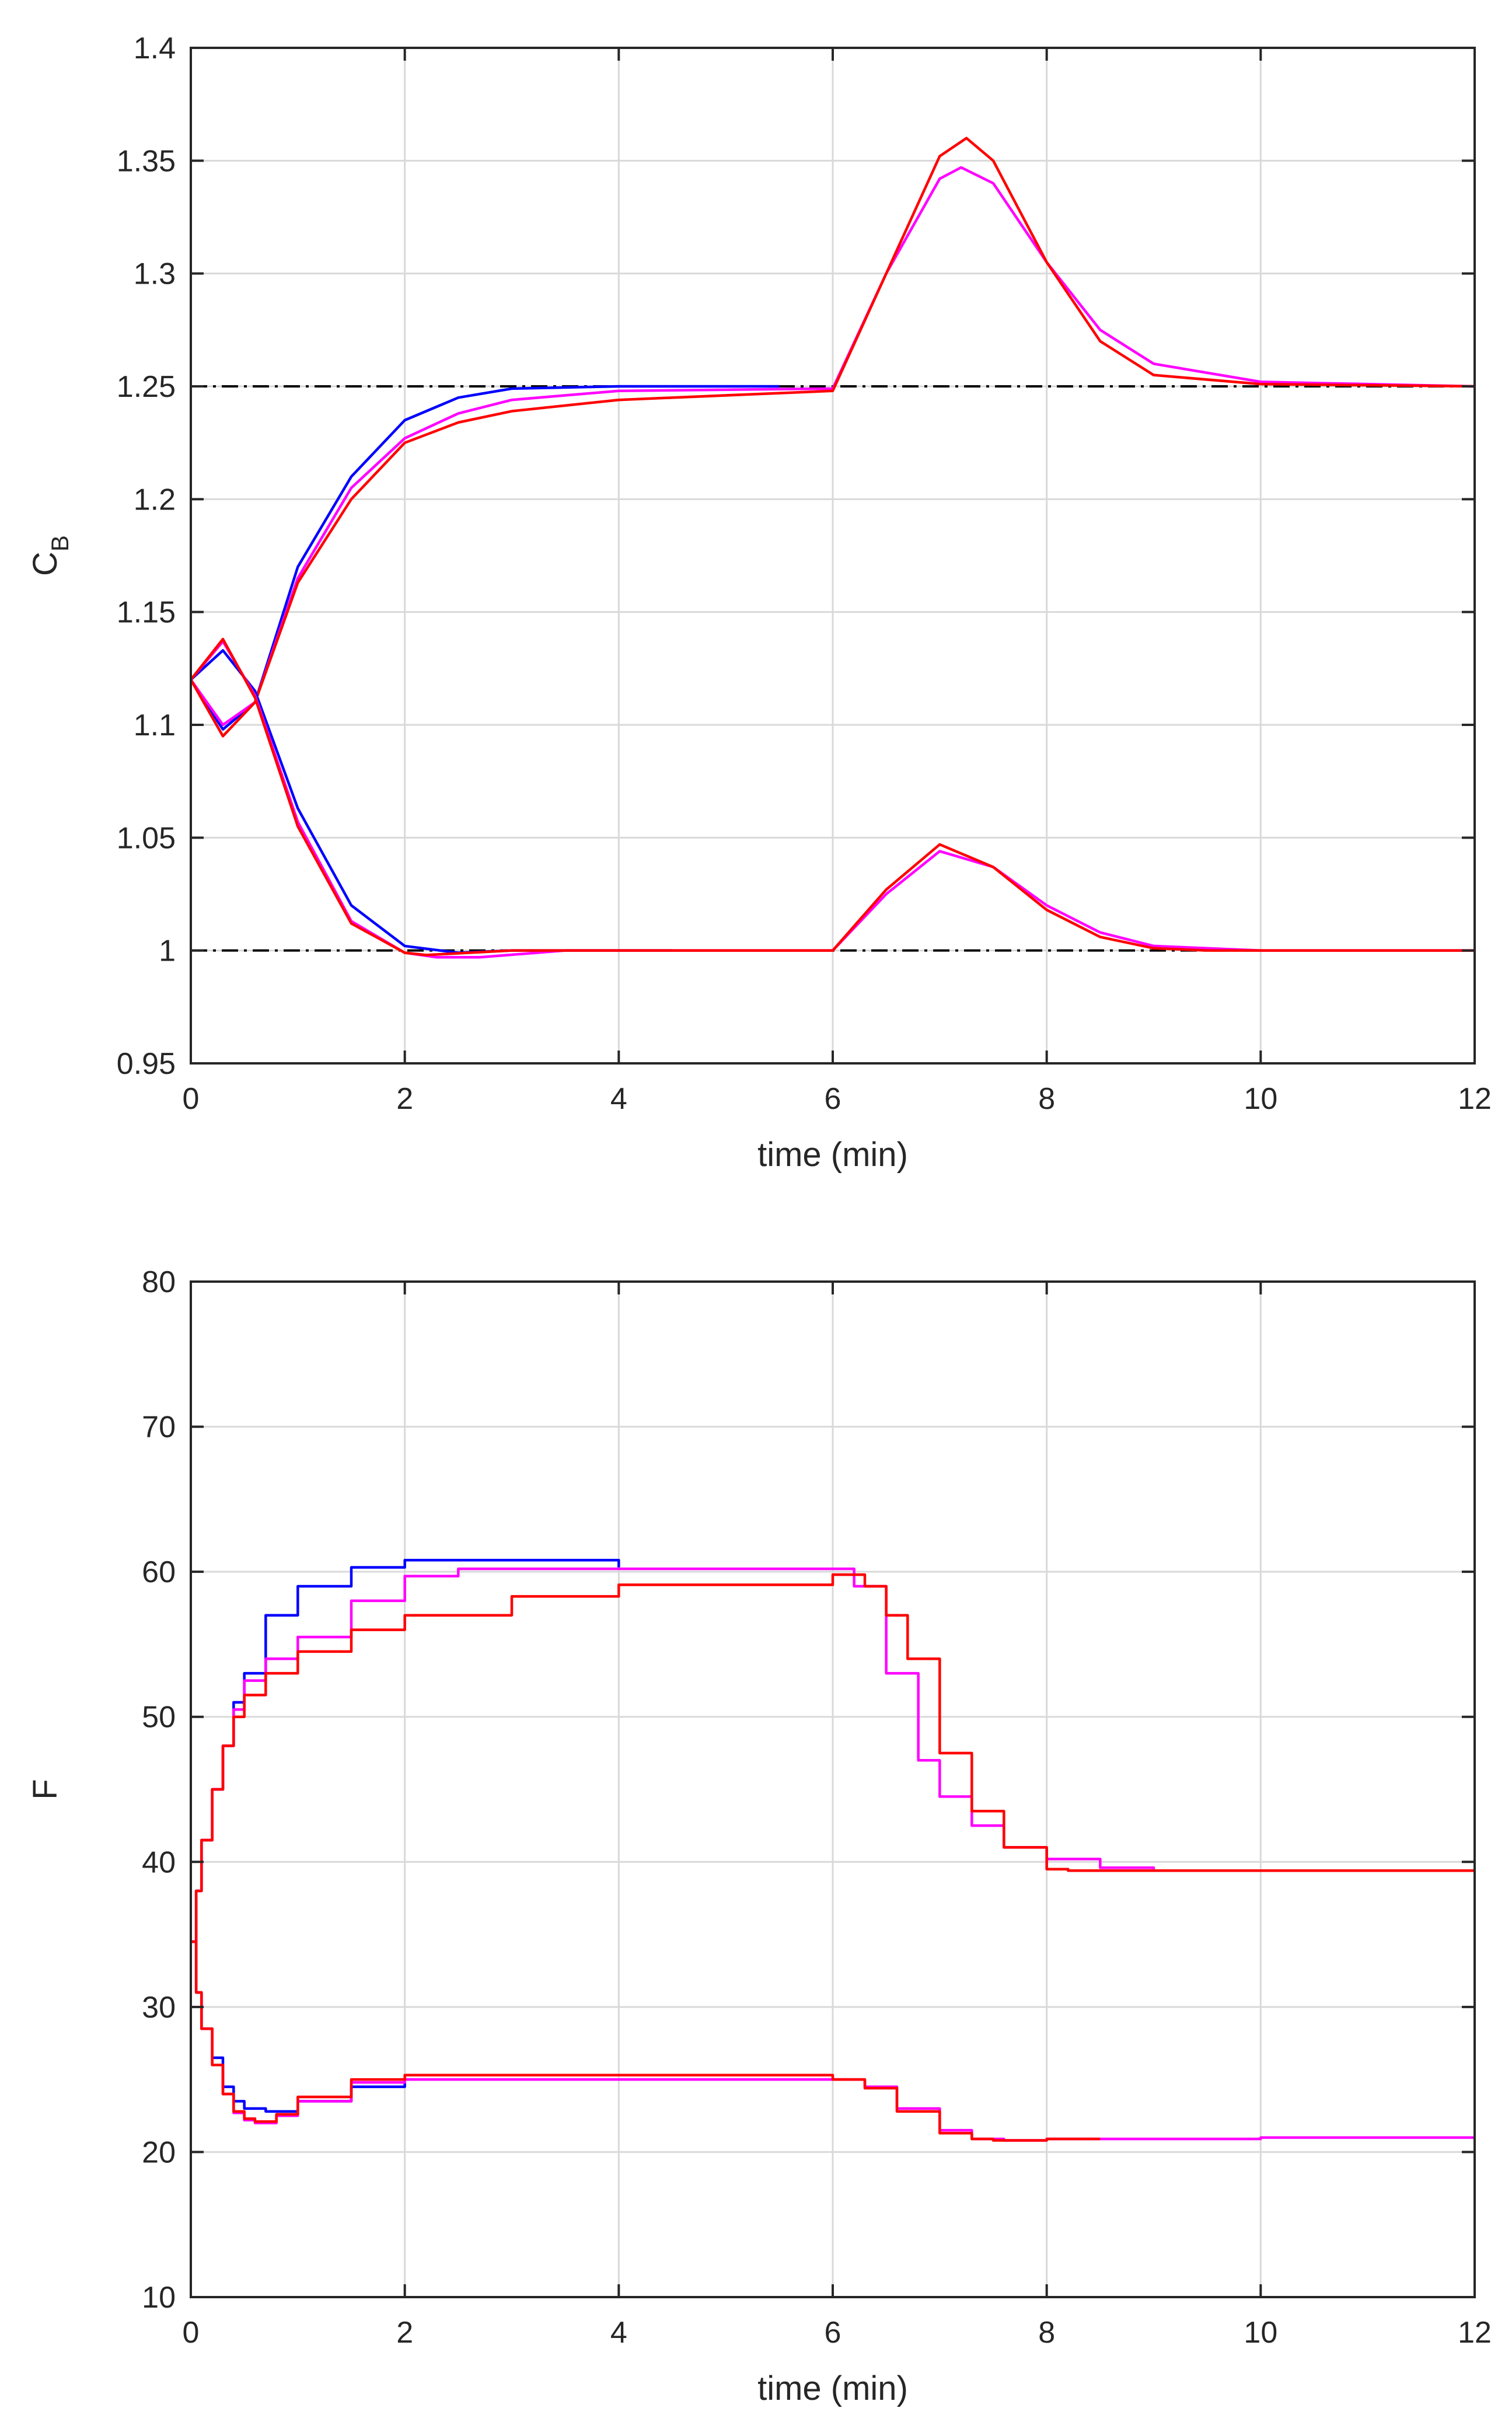 This screenshot has height=2429, width=1512. What do you see at coordinates (159, 2008) in the screenshot?
I see `y-tick-label: 30` at bounding box center [159, 2008].